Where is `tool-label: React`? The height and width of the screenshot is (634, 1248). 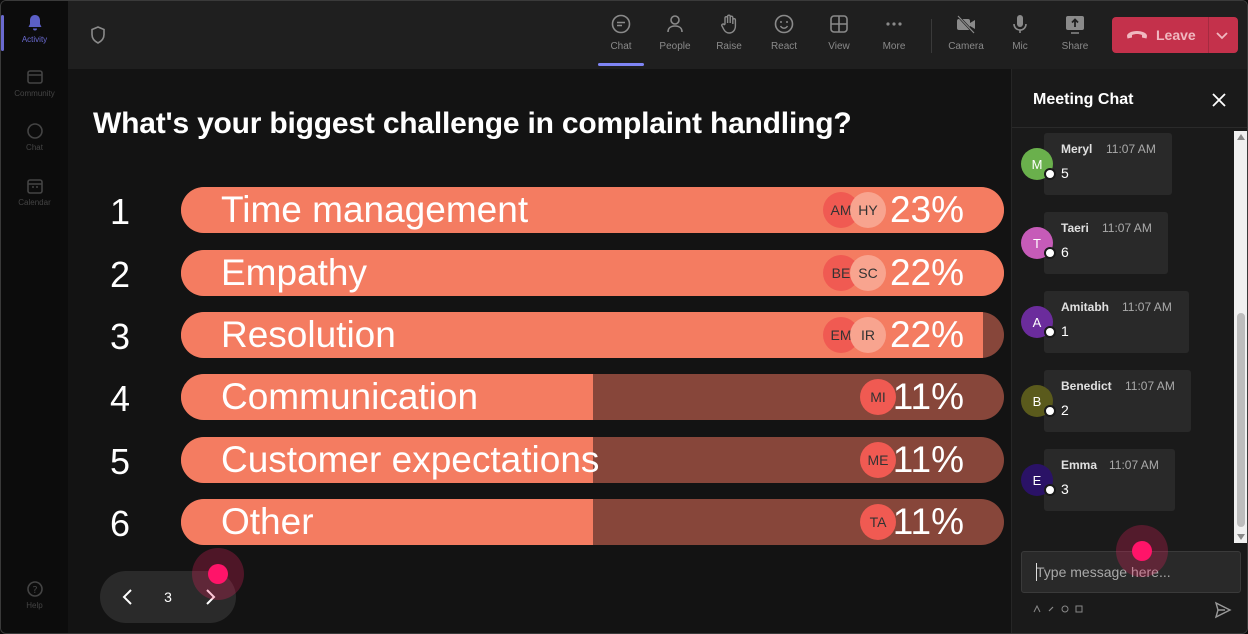 tool-label: React is located at coordinates (784, 46).